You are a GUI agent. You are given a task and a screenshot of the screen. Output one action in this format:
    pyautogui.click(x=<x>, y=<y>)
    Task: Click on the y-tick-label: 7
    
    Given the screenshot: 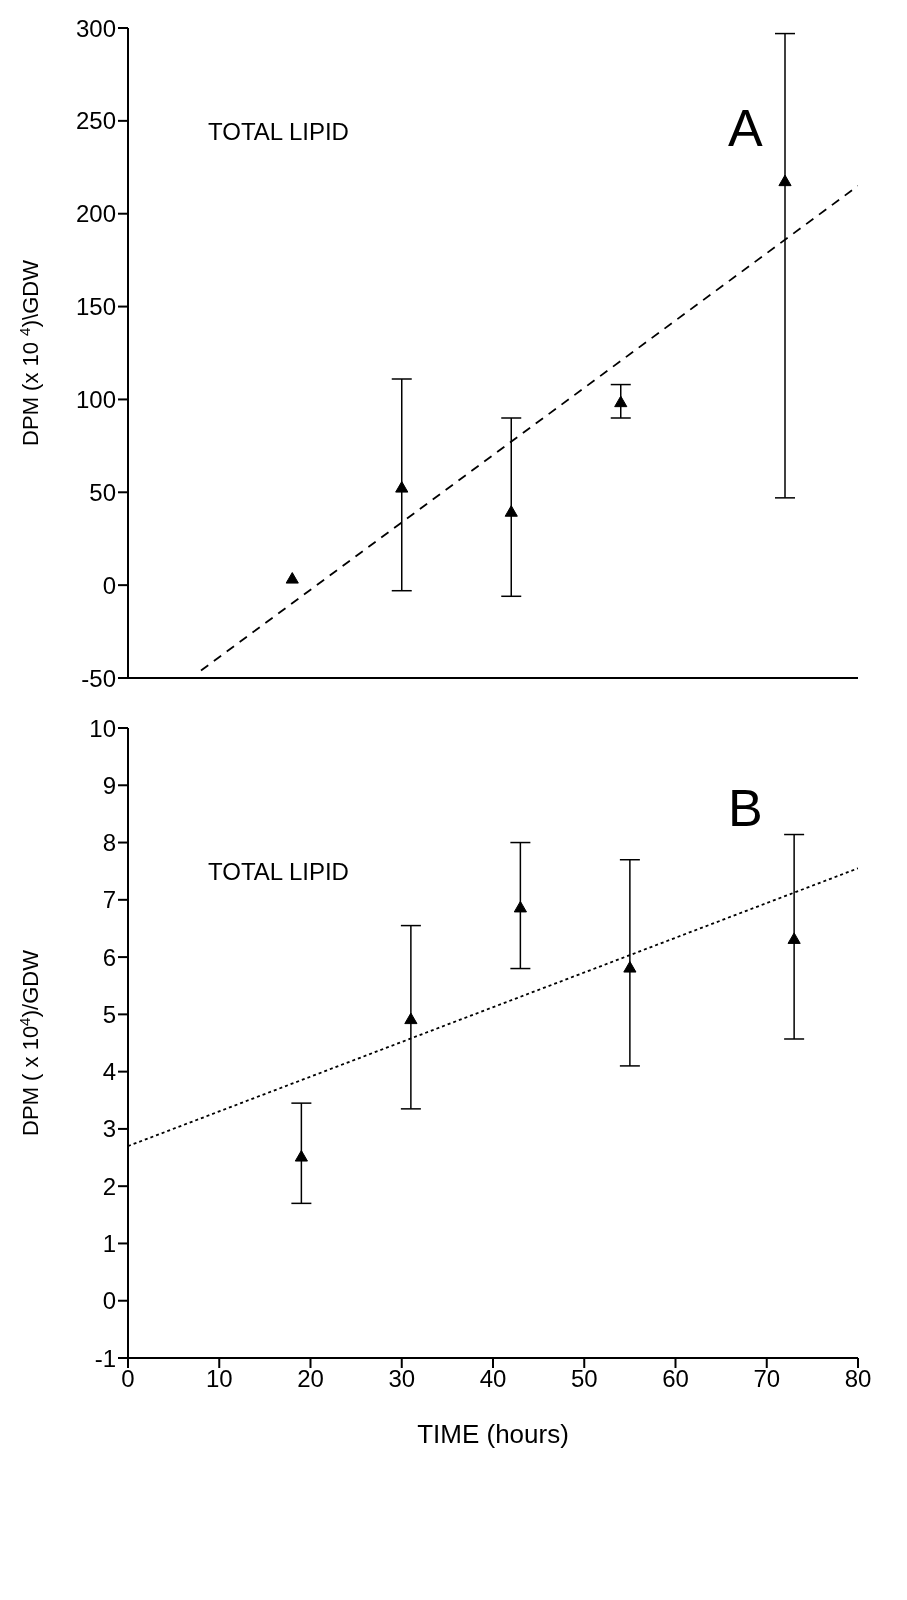 What is the action you would take?
    pyautogui.click(x=109, y=900)
    